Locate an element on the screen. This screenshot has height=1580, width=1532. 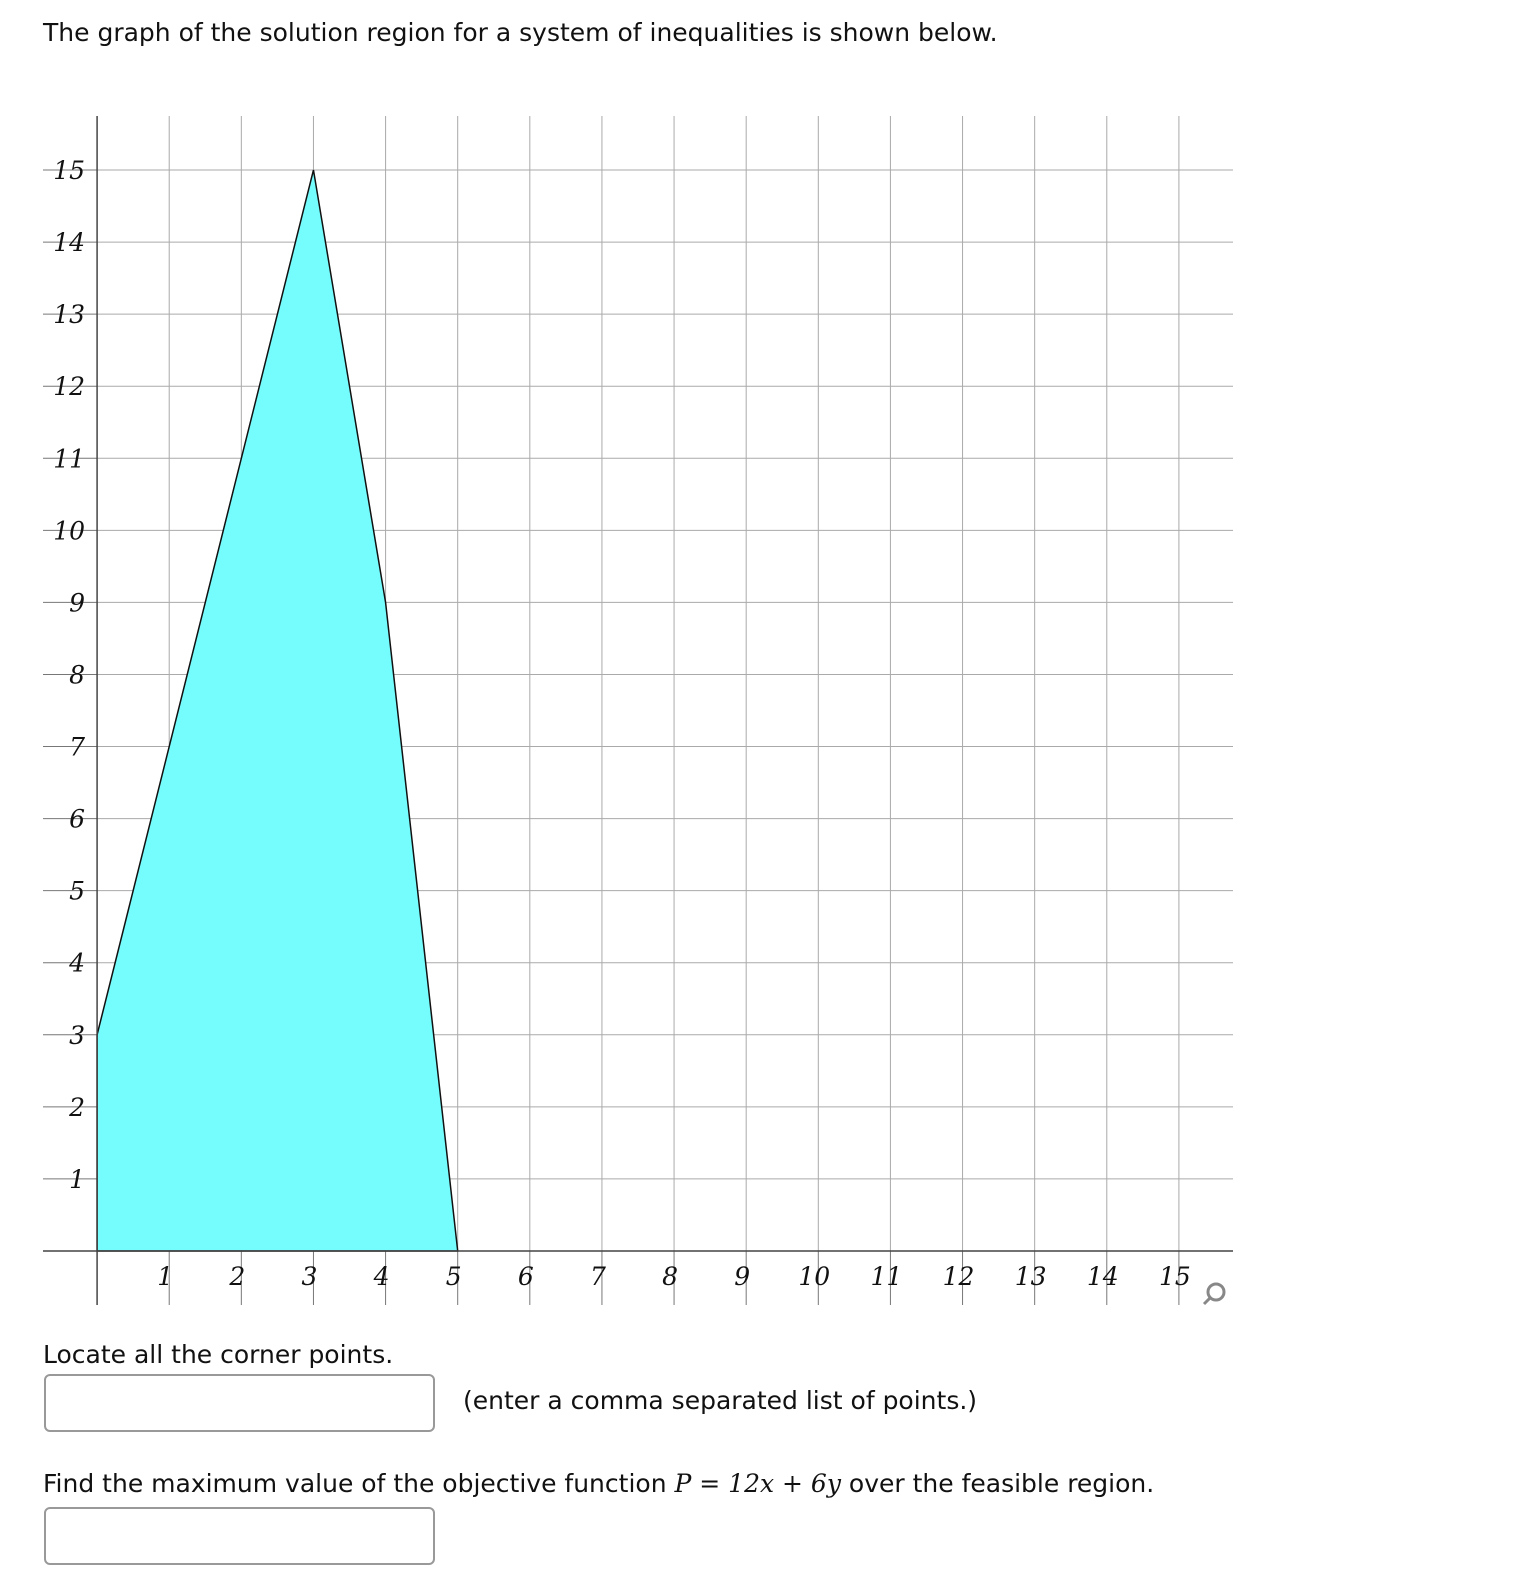
x-tick-label: 9 is located at coordinates (742, 1276).